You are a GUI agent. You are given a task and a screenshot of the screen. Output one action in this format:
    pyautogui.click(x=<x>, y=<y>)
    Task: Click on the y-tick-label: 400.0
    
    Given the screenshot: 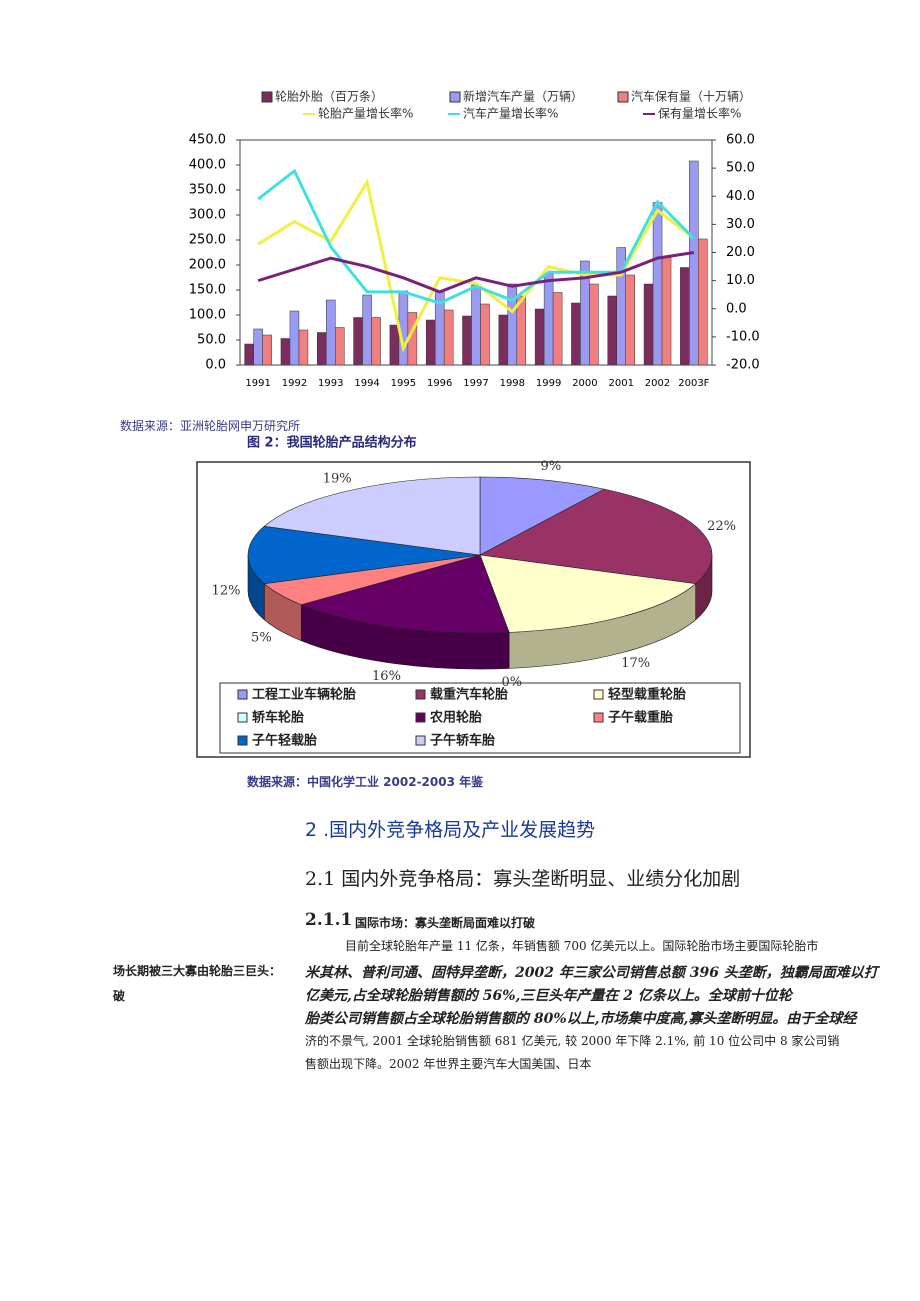 What is the action you would take?
    pyautogui.click(x=207, y=165)
    